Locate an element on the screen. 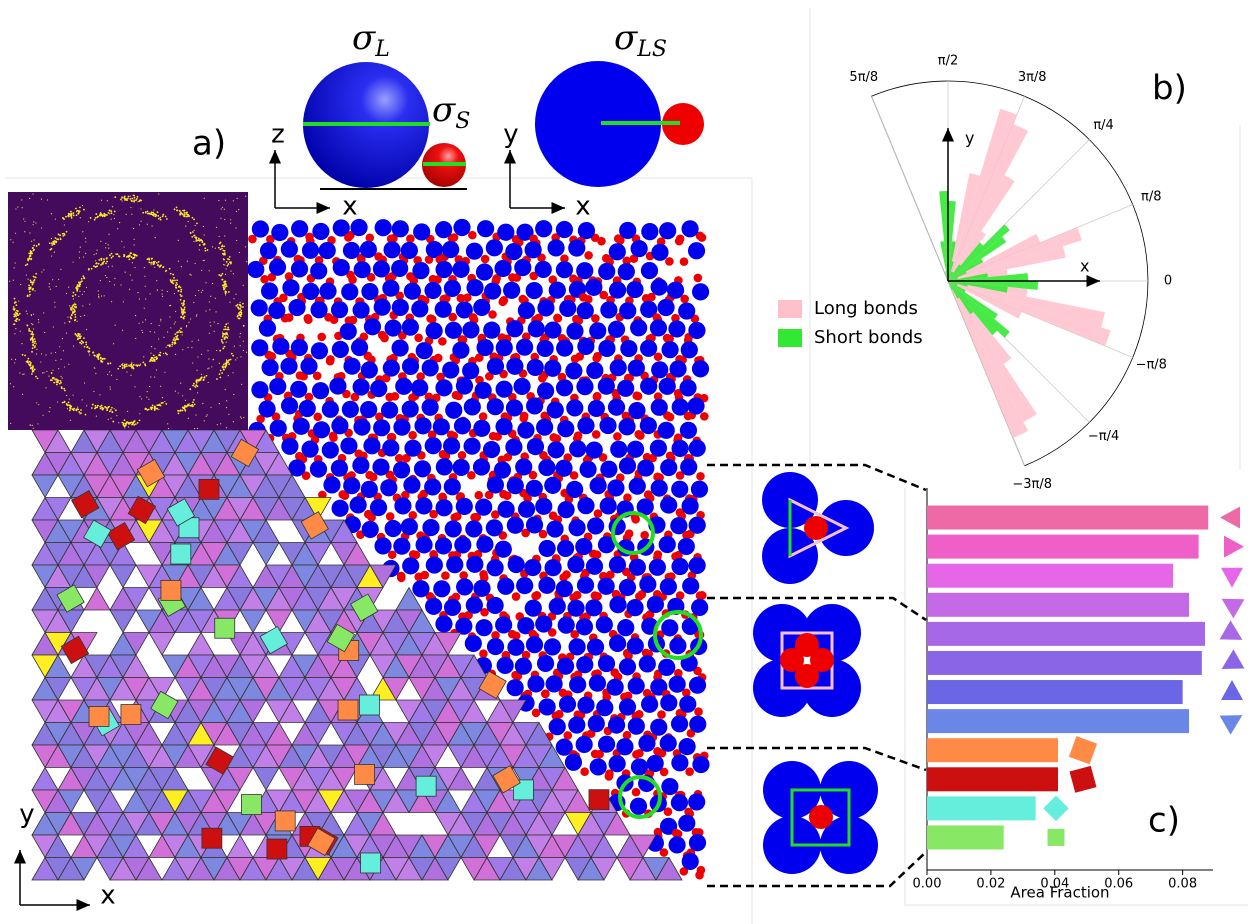 The width and height of the screenshot is (1252, 924). diffraction-background is located at coordinates (128, 311).